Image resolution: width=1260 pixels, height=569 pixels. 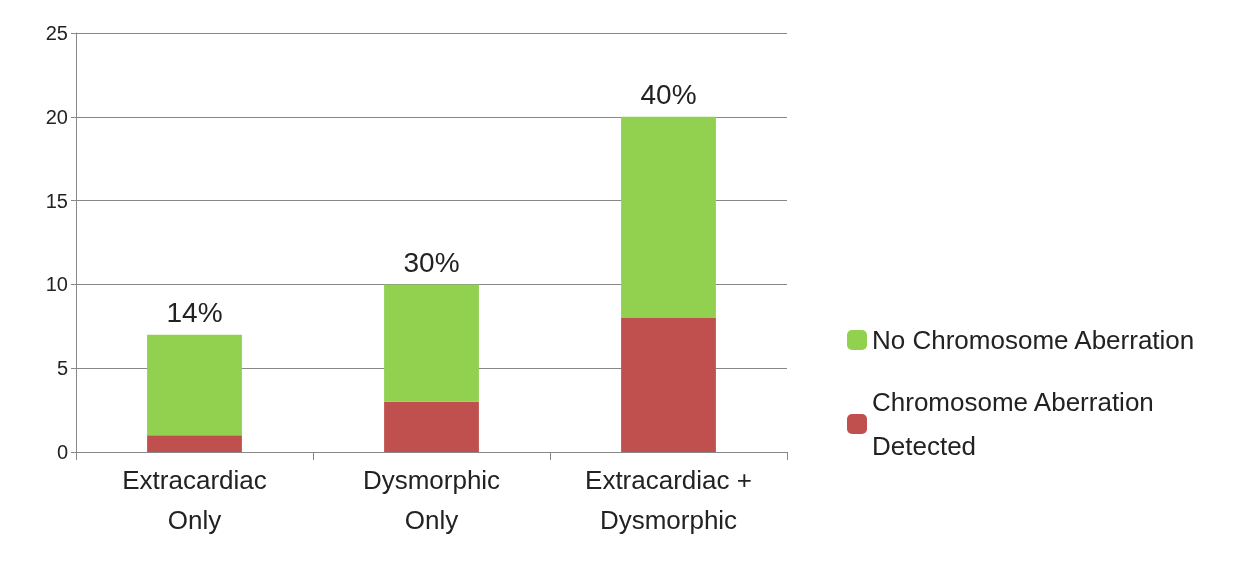 What do you see at coordinates (56, 116) in the screenshot?
I see `y-tick-label: 20` at bounding box center [56, 116].